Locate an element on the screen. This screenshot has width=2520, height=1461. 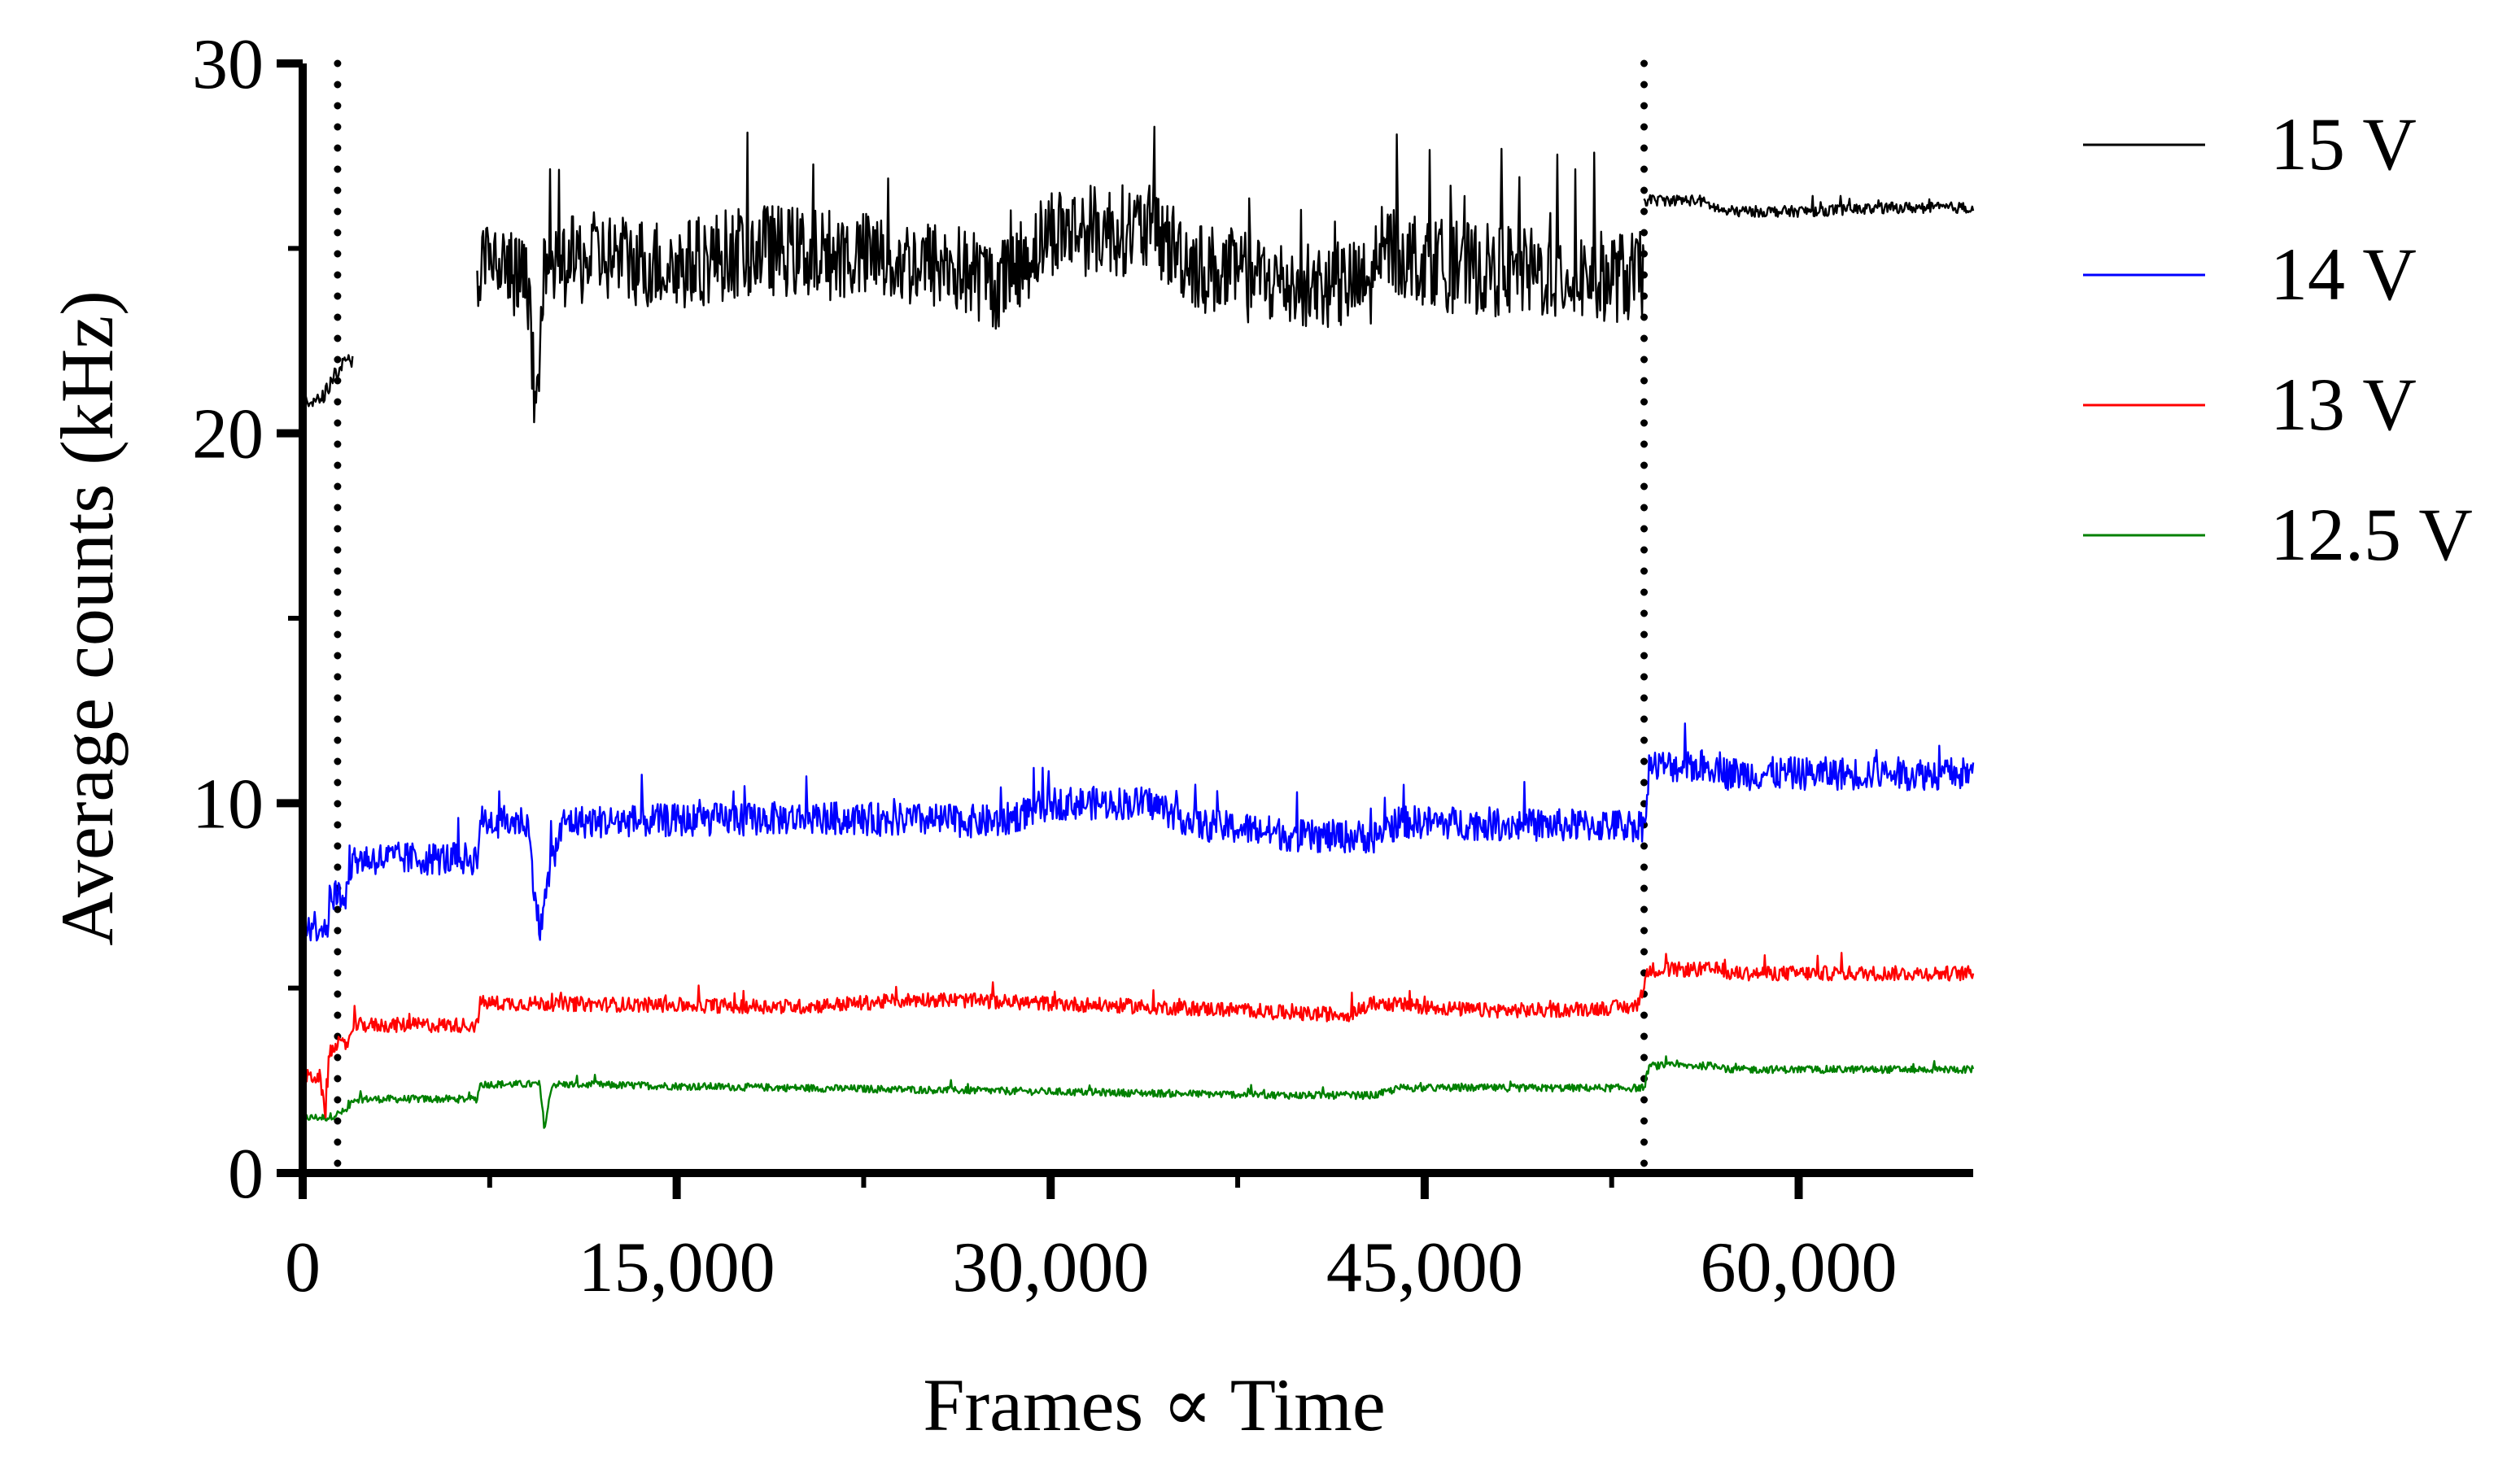
x-tick-label: 45,000 is located at coordinates (1425, 1267).